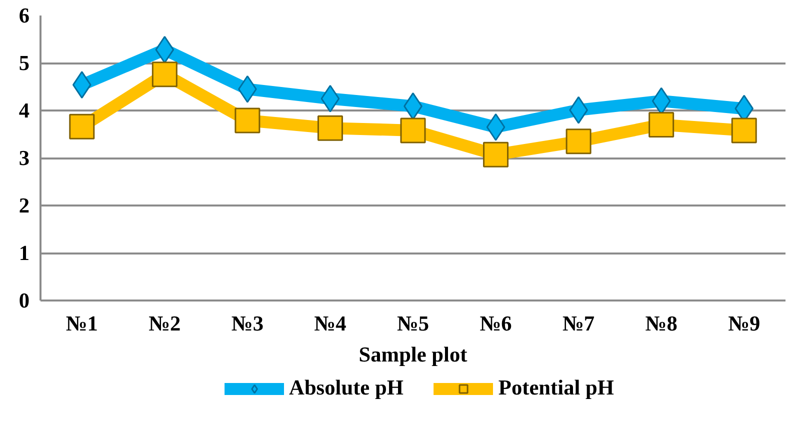 This screenshot has width=803, height=437. What do you see at coordinates (413, 324) in the screenshot?
I see `x-tick-label: №5` at bounding box center [413, 324].